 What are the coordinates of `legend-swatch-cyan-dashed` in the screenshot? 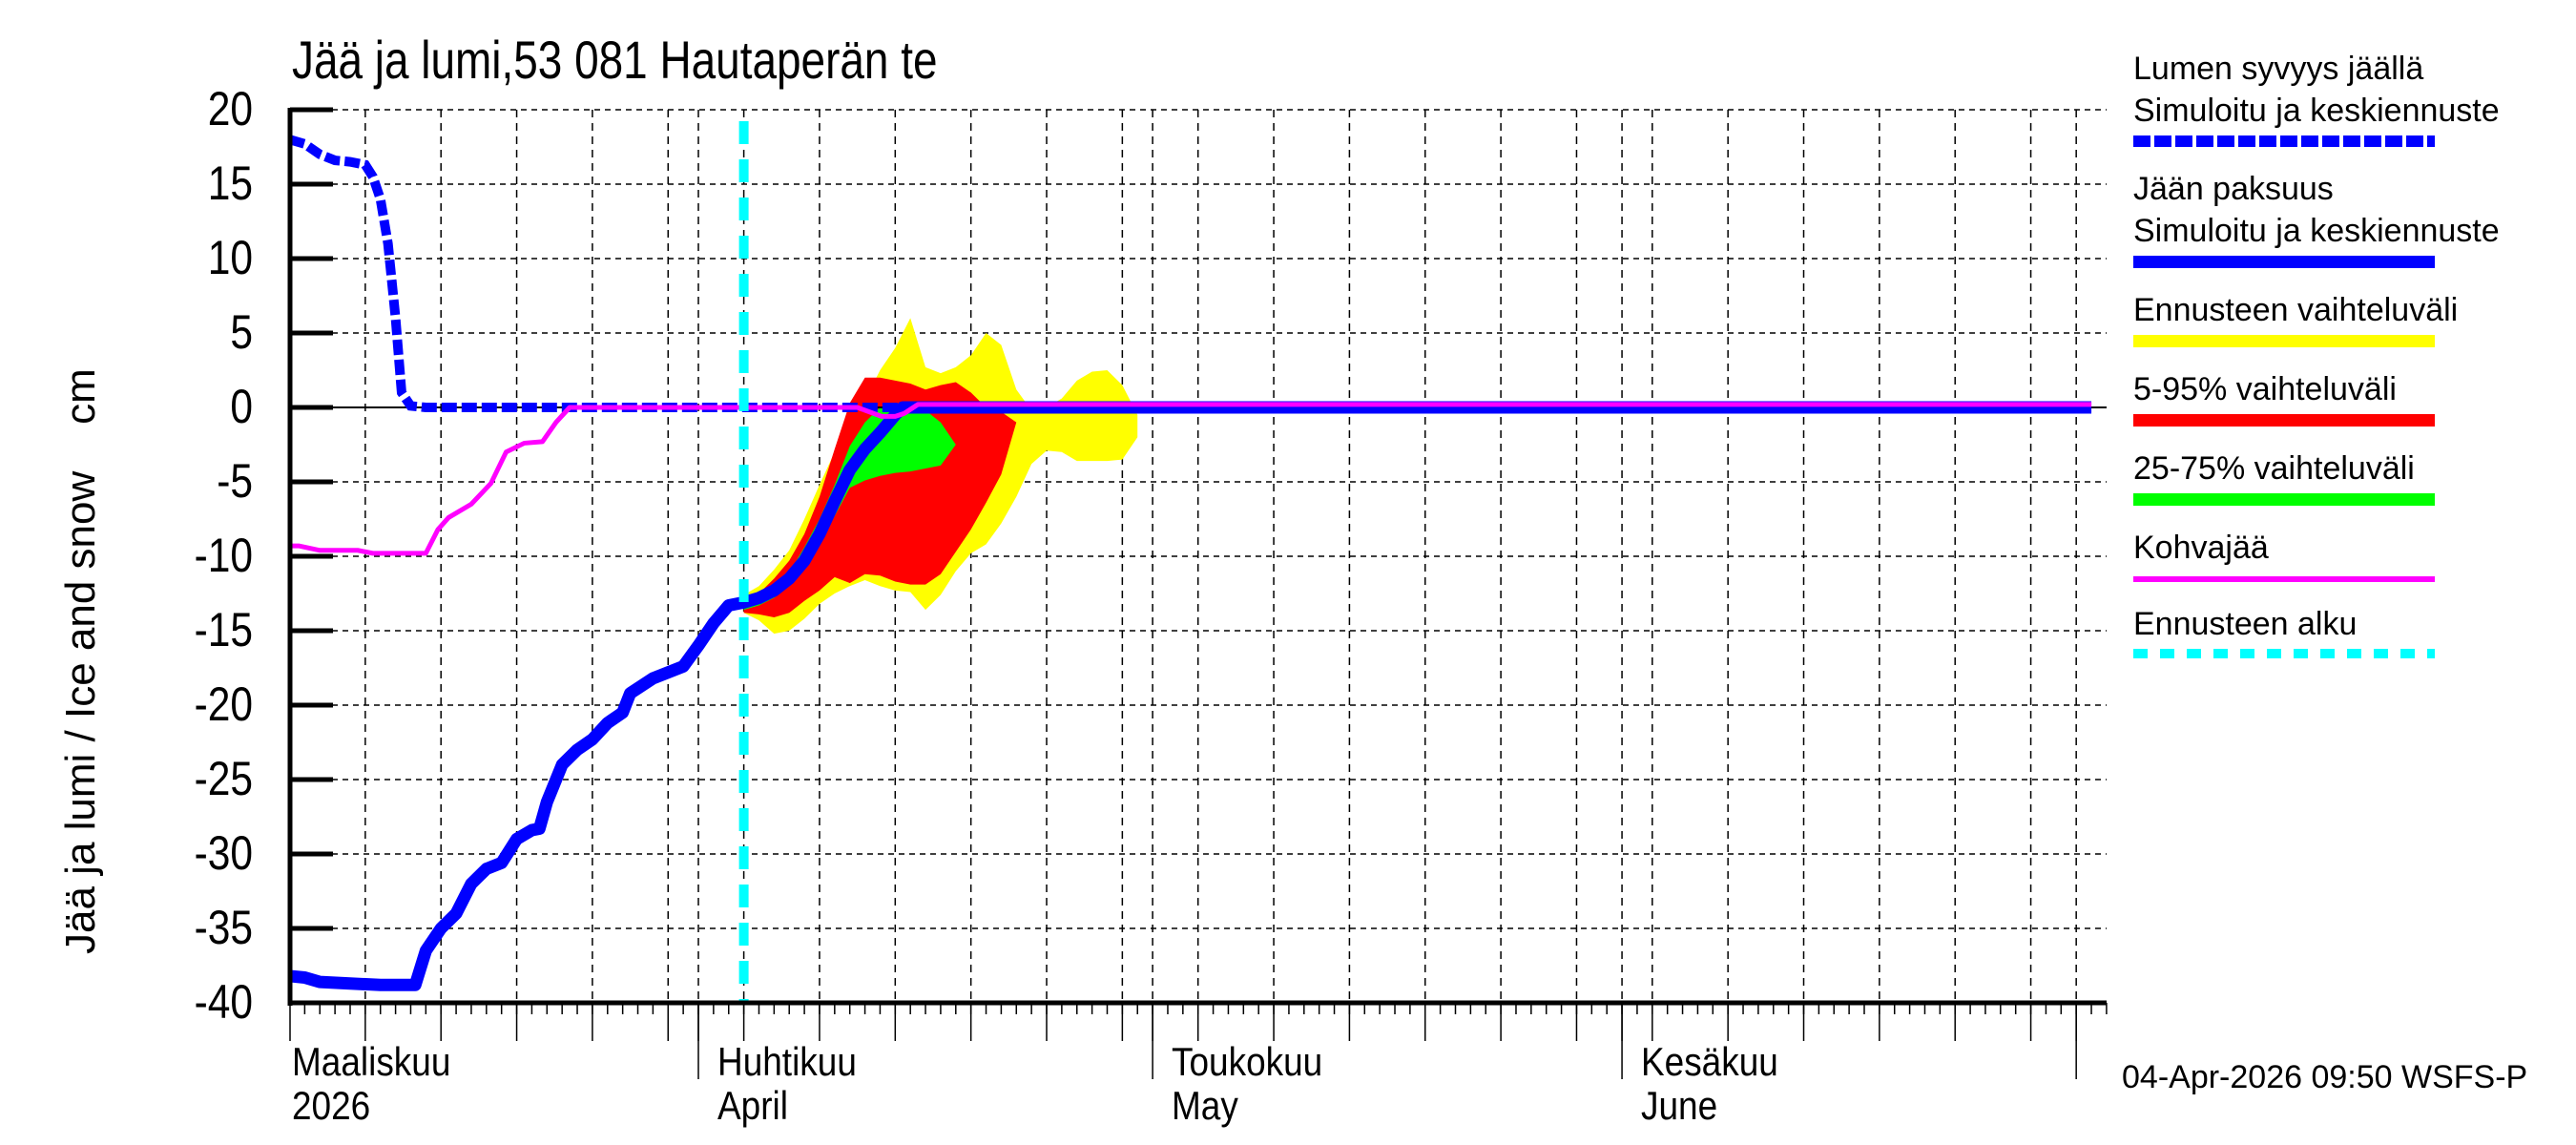 It's located at (2284, 653).